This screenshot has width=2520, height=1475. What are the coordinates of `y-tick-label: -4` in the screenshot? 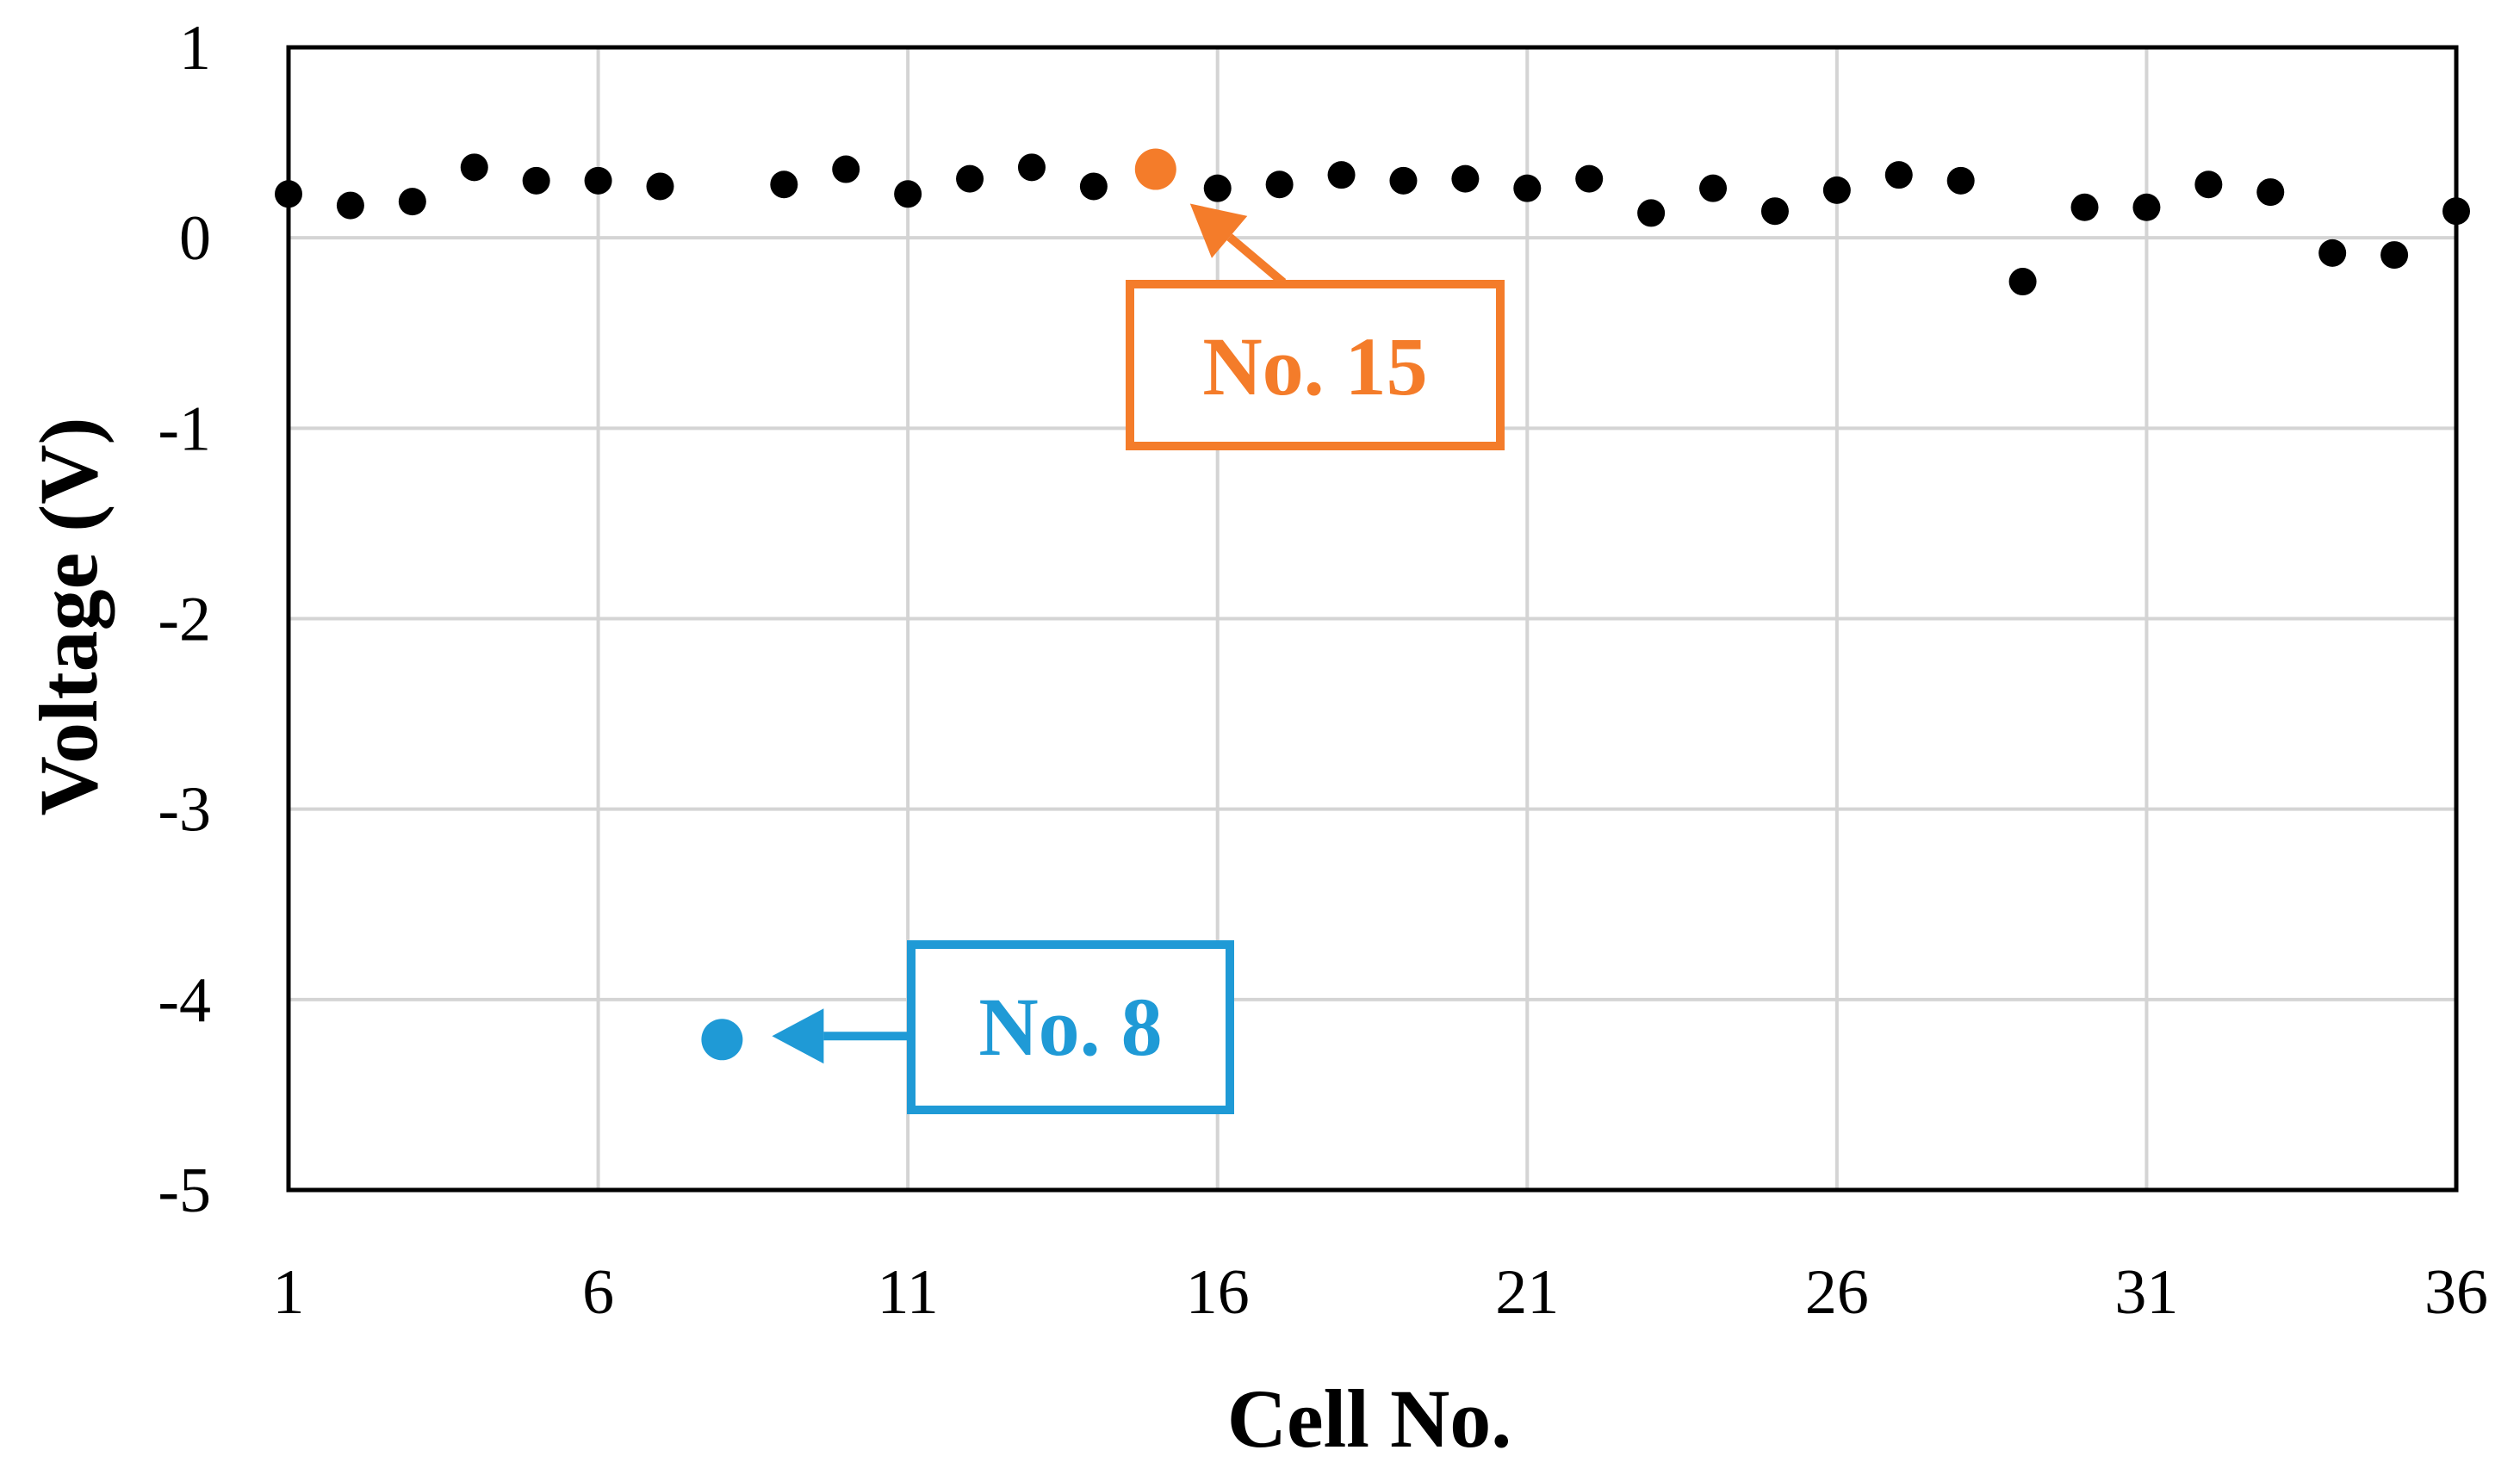 It's located at (185, 1000).